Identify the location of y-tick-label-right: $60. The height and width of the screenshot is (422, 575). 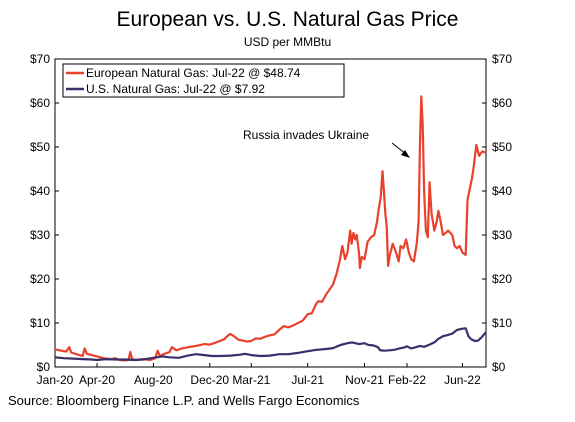
(502, 103).